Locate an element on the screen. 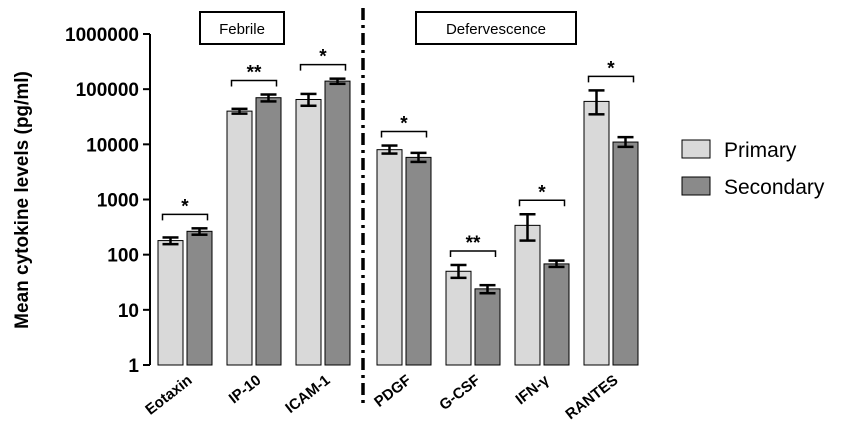 The height and width of the screenshot is (444, 854). y-axis-title: Mean cytokine levels (pg/ml) is located at coordinates (22, 200).